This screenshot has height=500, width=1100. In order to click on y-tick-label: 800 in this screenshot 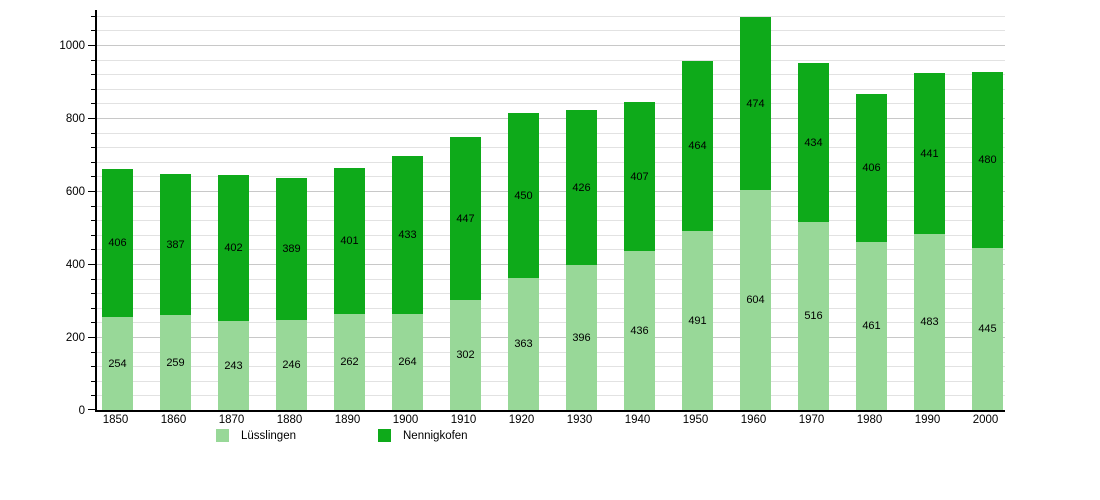, I will do `click(75, 119)`.